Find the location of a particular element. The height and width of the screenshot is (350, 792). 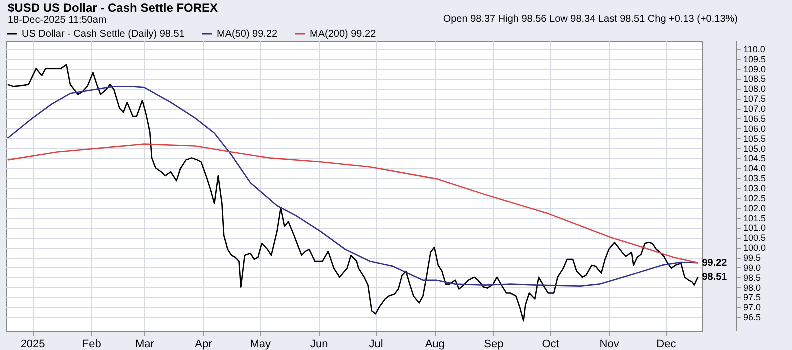

y-tick-label: 109.5 is located at coordinates (755, 59).